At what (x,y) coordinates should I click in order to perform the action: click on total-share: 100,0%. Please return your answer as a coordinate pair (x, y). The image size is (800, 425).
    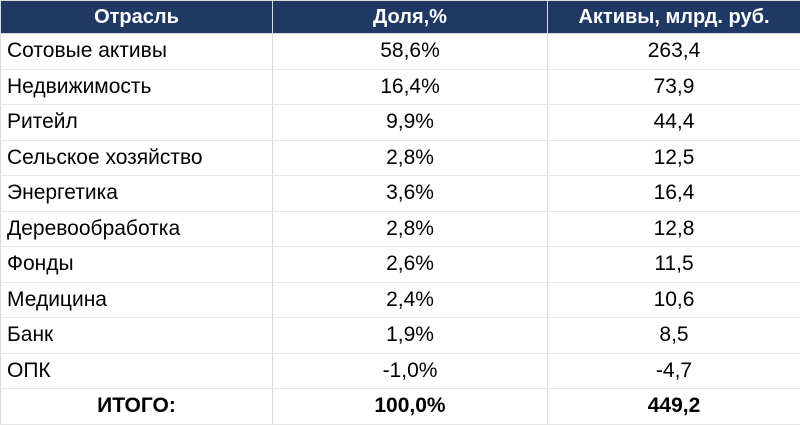
    Looking at the image, I should click on (410, 406).